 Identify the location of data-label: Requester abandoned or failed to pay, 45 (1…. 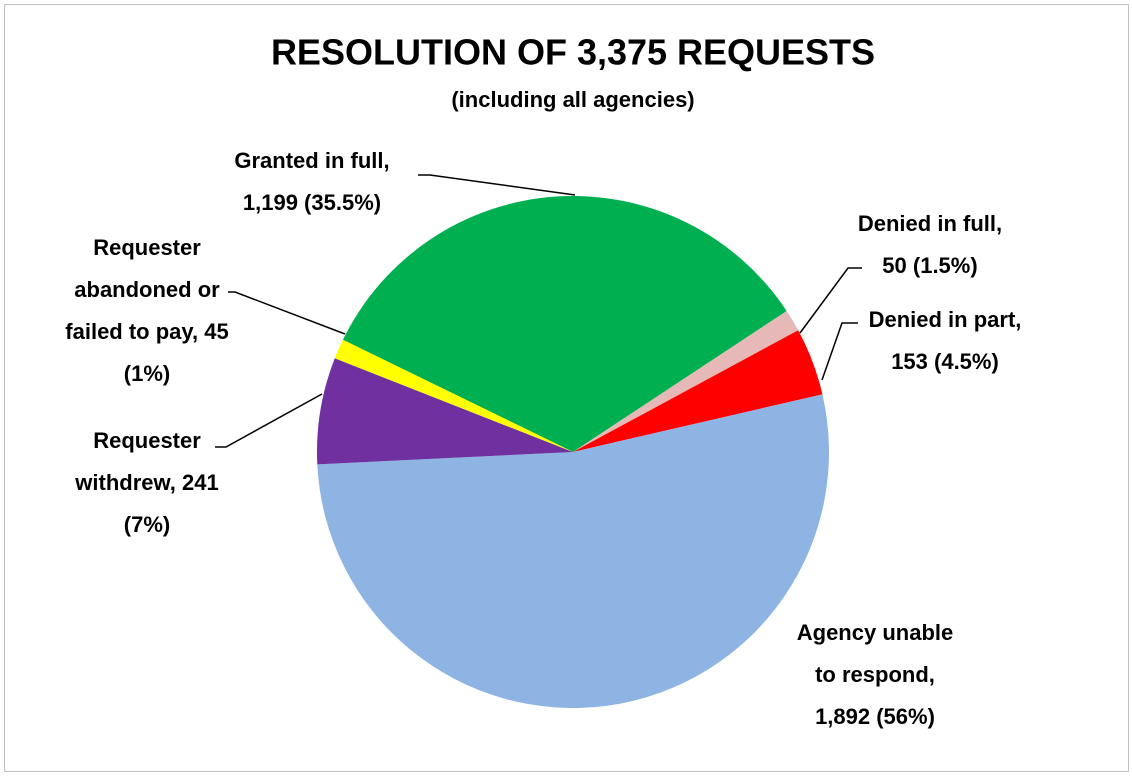
(146, 310).